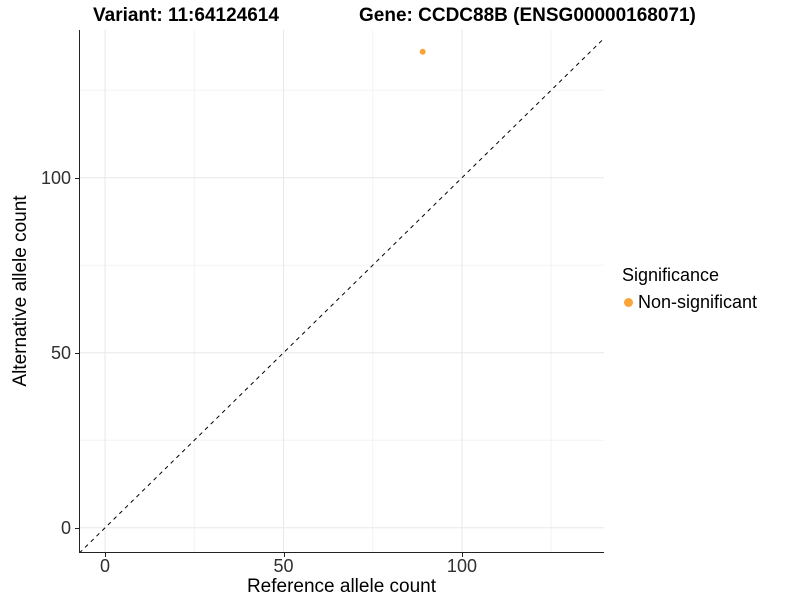 The height and width of the screenshot is (600, 800). What do you see at coordinates (422, 51) in the screenshot?
I see `data-point` at bounding box center [422, 51].